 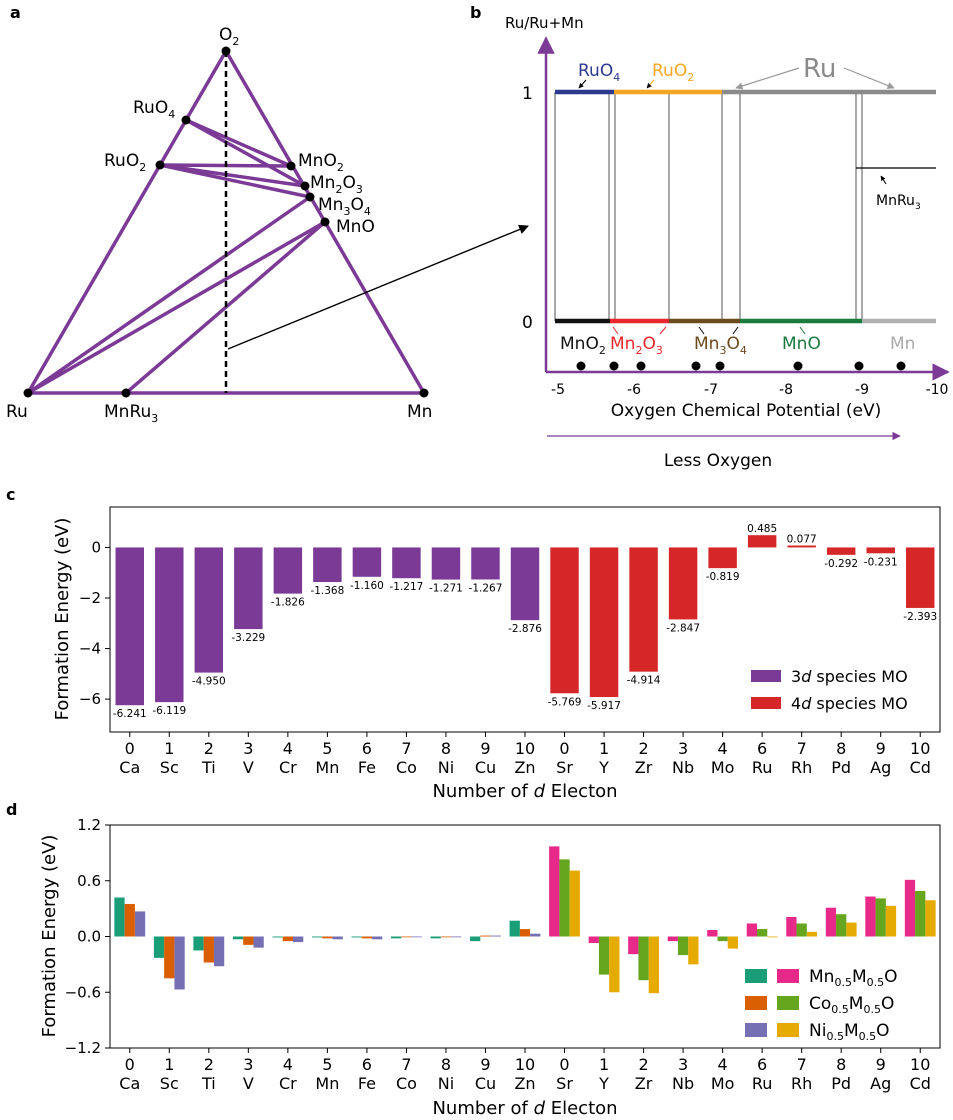 I want to click on bar-ca-s1, so click(x=129, y=920).